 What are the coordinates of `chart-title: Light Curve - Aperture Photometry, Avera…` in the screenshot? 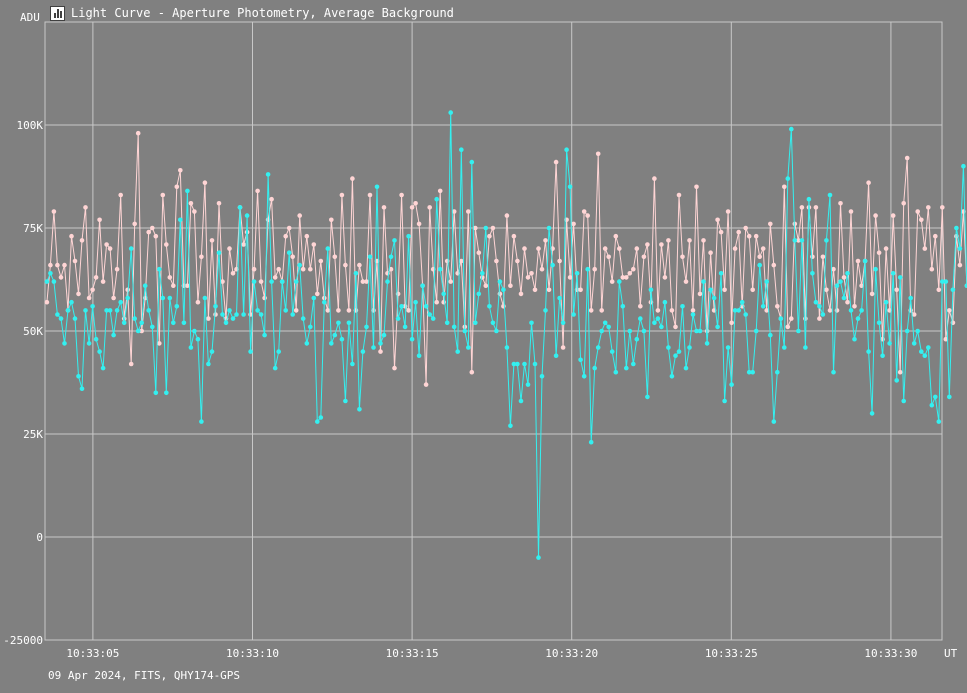 It's located at (262, 13).